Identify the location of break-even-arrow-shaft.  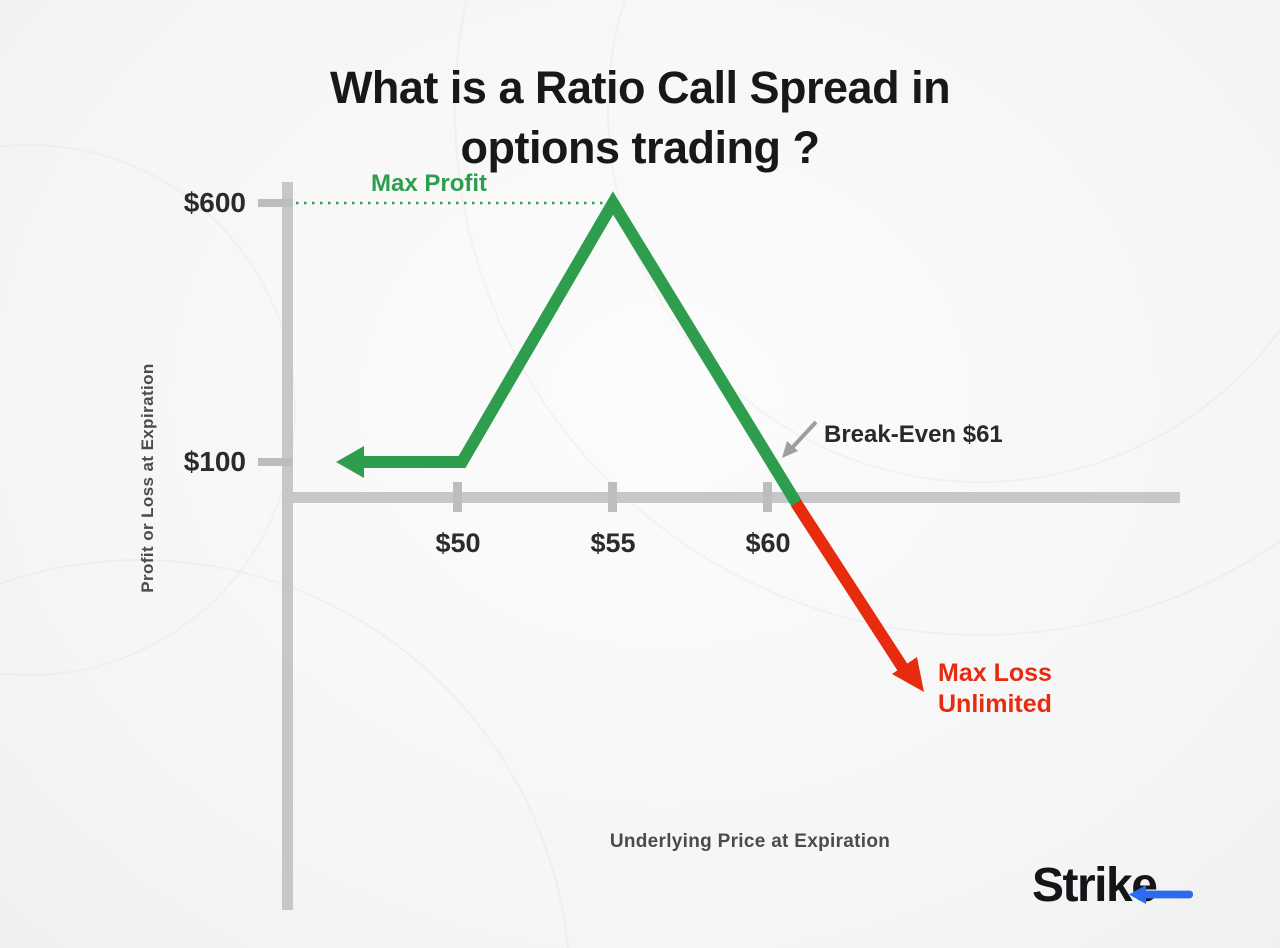
(803, 436).